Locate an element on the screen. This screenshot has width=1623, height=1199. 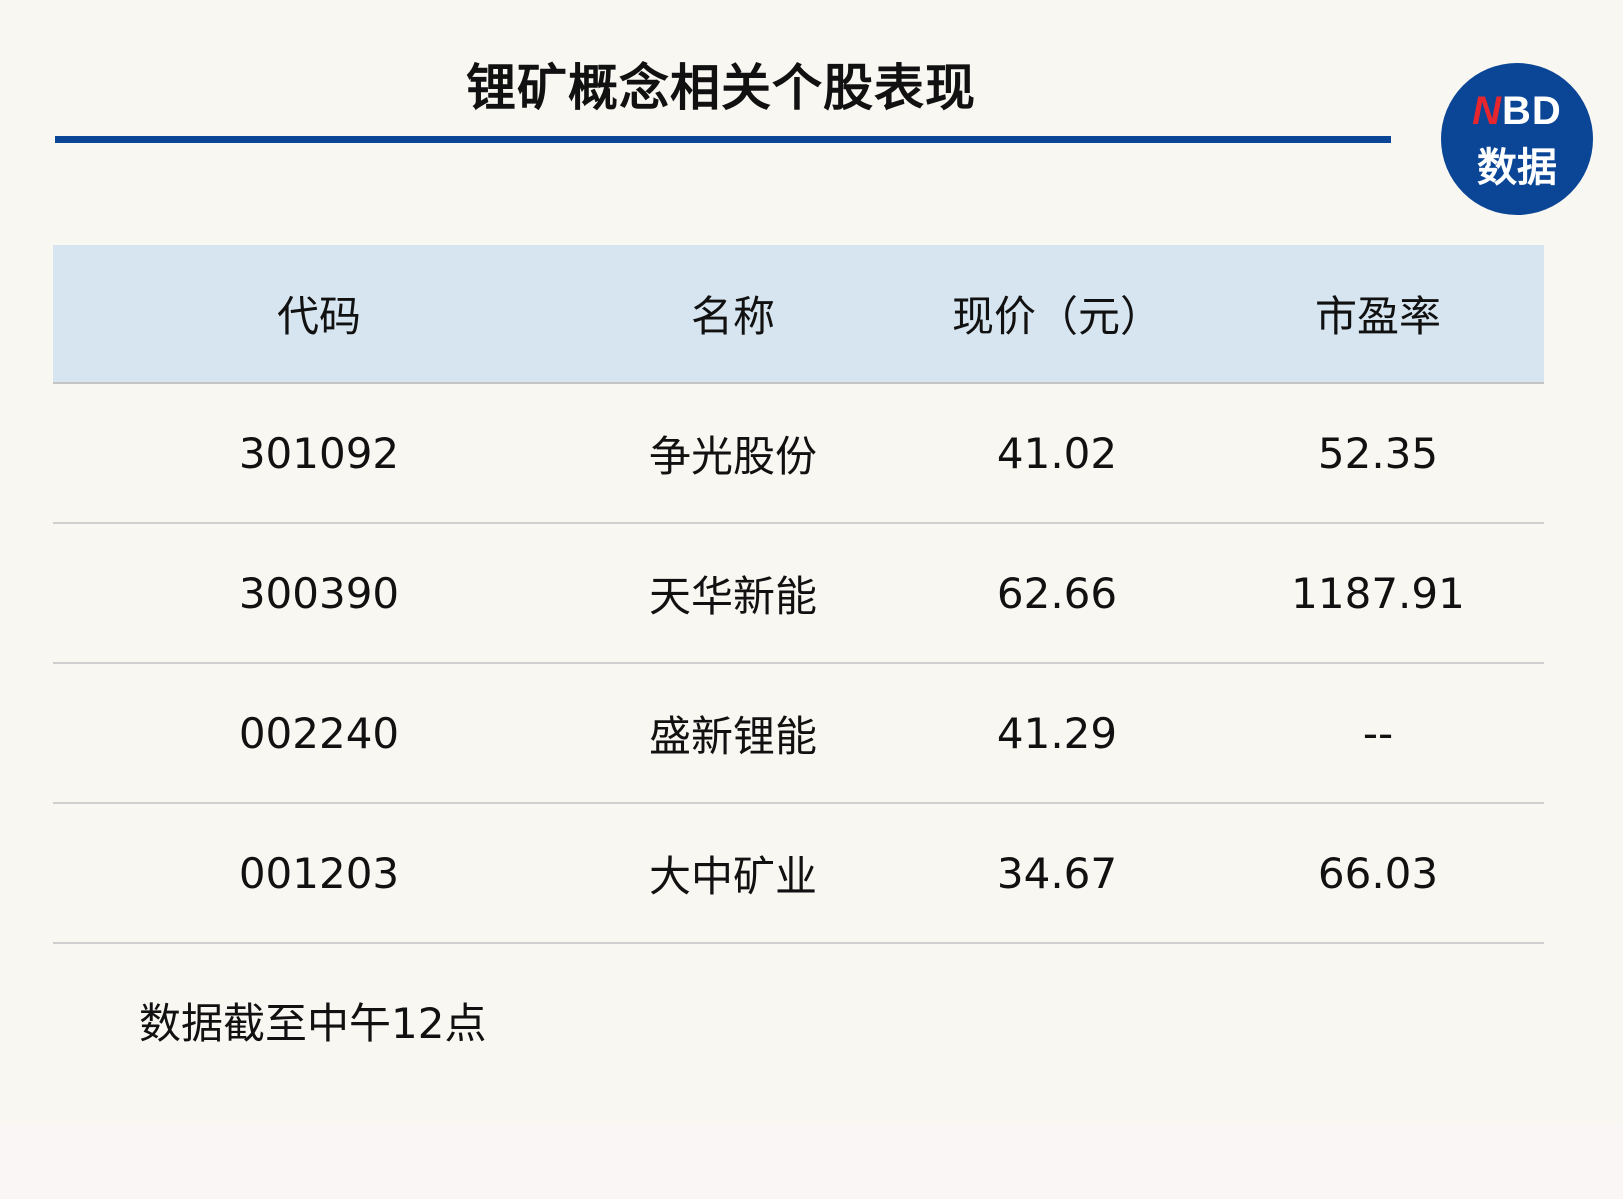
cell-name: 盛新锂能 is located at coordinates (733, 736).